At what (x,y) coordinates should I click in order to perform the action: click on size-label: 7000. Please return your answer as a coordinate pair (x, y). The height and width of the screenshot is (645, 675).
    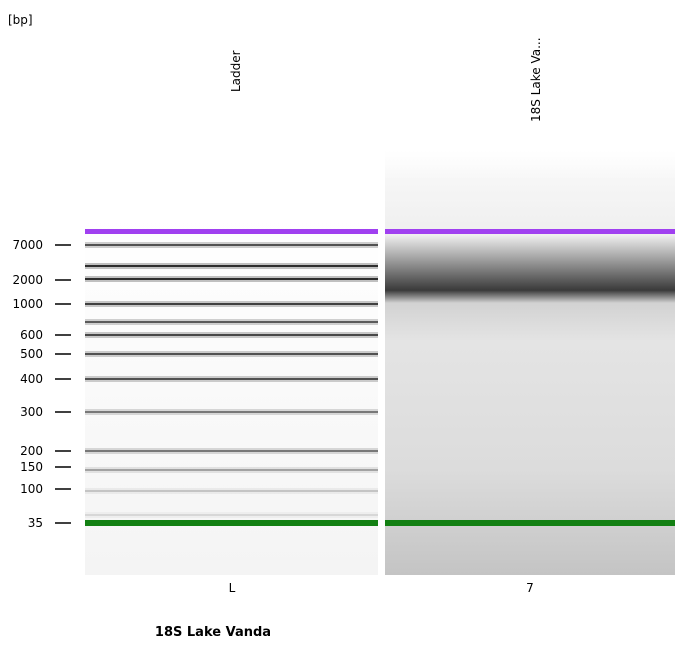
    Looking at the image, I should click on (27, 245).